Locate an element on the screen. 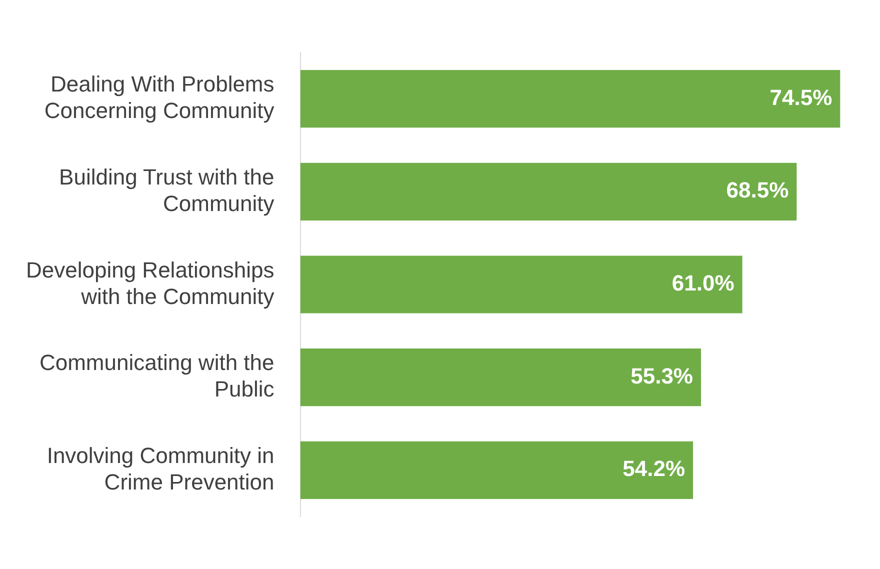 The width and height of the screenshot is (880, 569). data-label: 68.5% is located at coordinates (757, 190).